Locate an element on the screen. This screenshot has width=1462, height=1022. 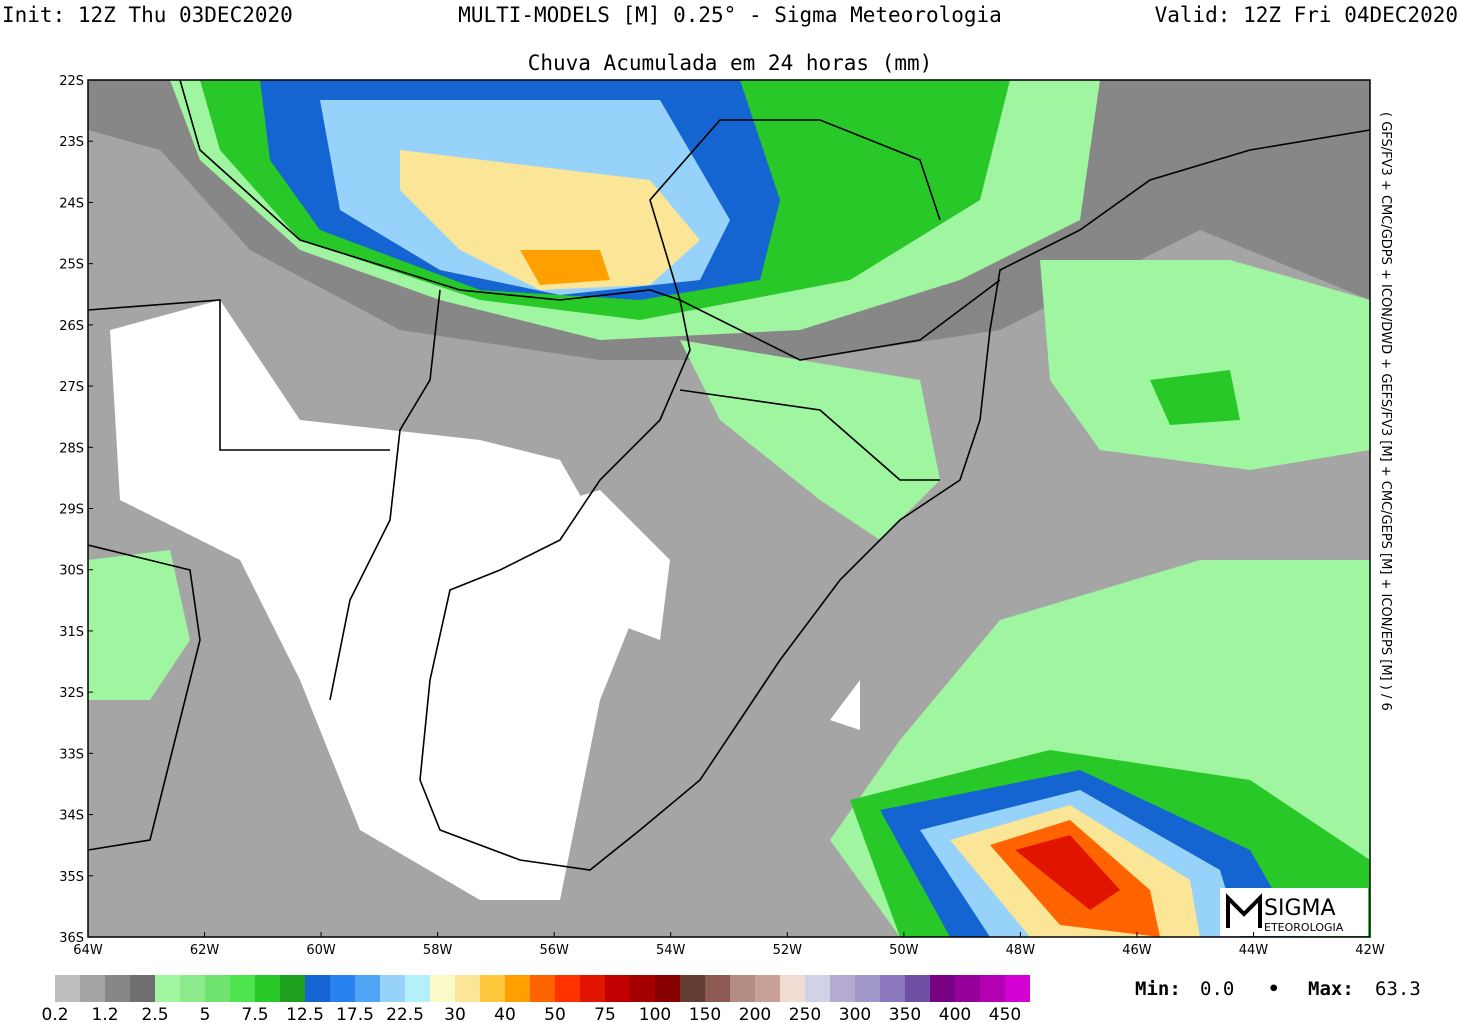
colorbar-label: 12.5 is located at coordinates (305, 1013).